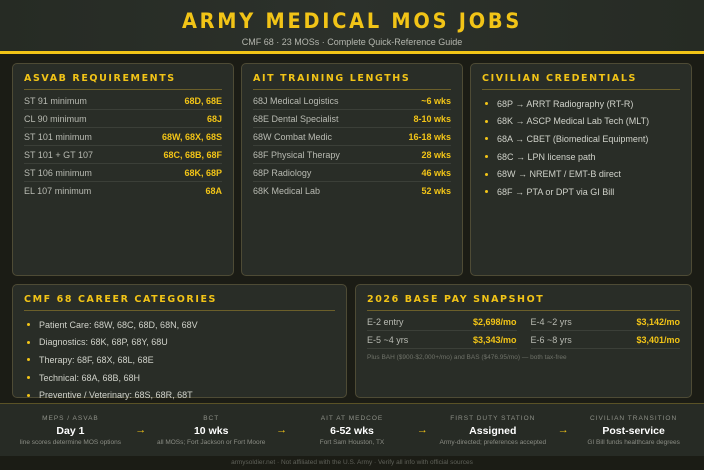 The width and height of the screenshot is (704, 470). Describe the element at coordinates (211, 418) in the screenshot. I see `step-label: BCT` at that location.